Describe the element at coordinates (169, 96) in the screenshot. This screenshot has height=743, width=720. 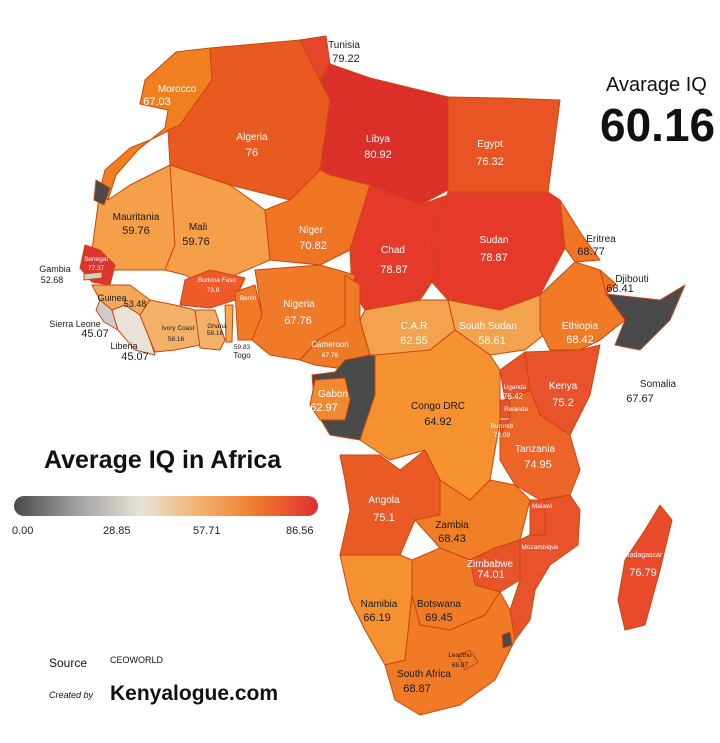
I see `label-morocco: Morocco 67.03` at that location.